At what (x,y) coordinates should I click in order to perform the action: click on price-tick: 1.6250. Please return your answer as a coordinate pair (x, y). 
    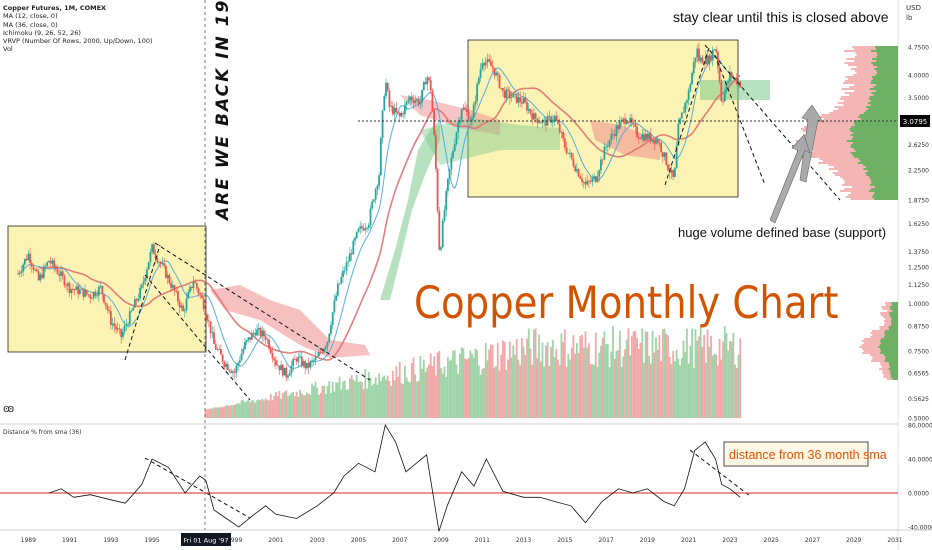
    Looking at the image, I should click on (918, 224).